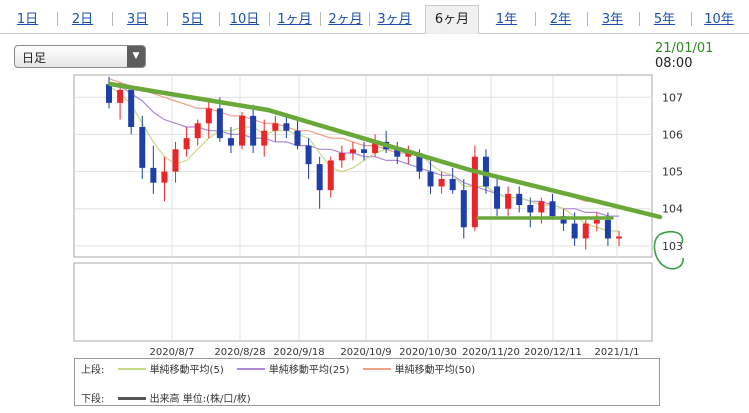 The image size is (749, 413). Describe the element at coordinates (491, 352) in the screenshot. I see `x-tick-label: 2020/11/20` at that location.